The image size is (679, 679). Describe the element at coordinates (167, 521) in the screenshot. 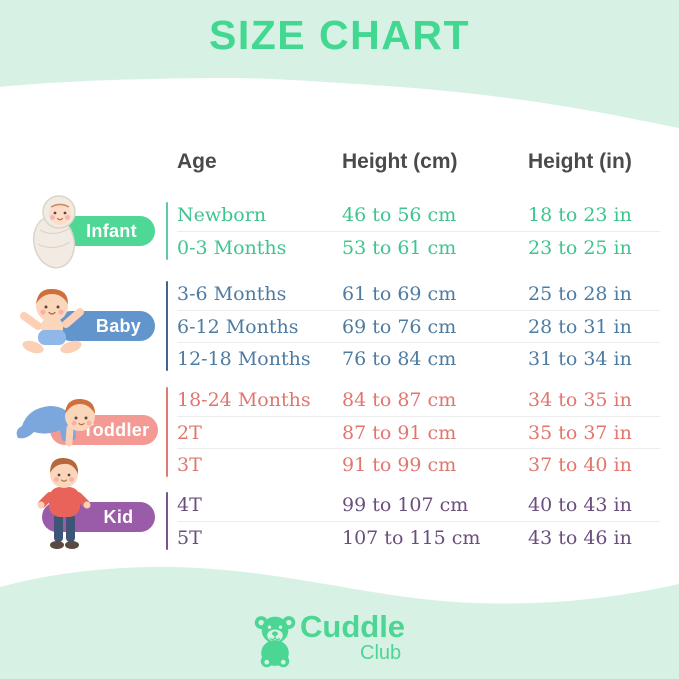

I see `kid-group-bar` at that location.